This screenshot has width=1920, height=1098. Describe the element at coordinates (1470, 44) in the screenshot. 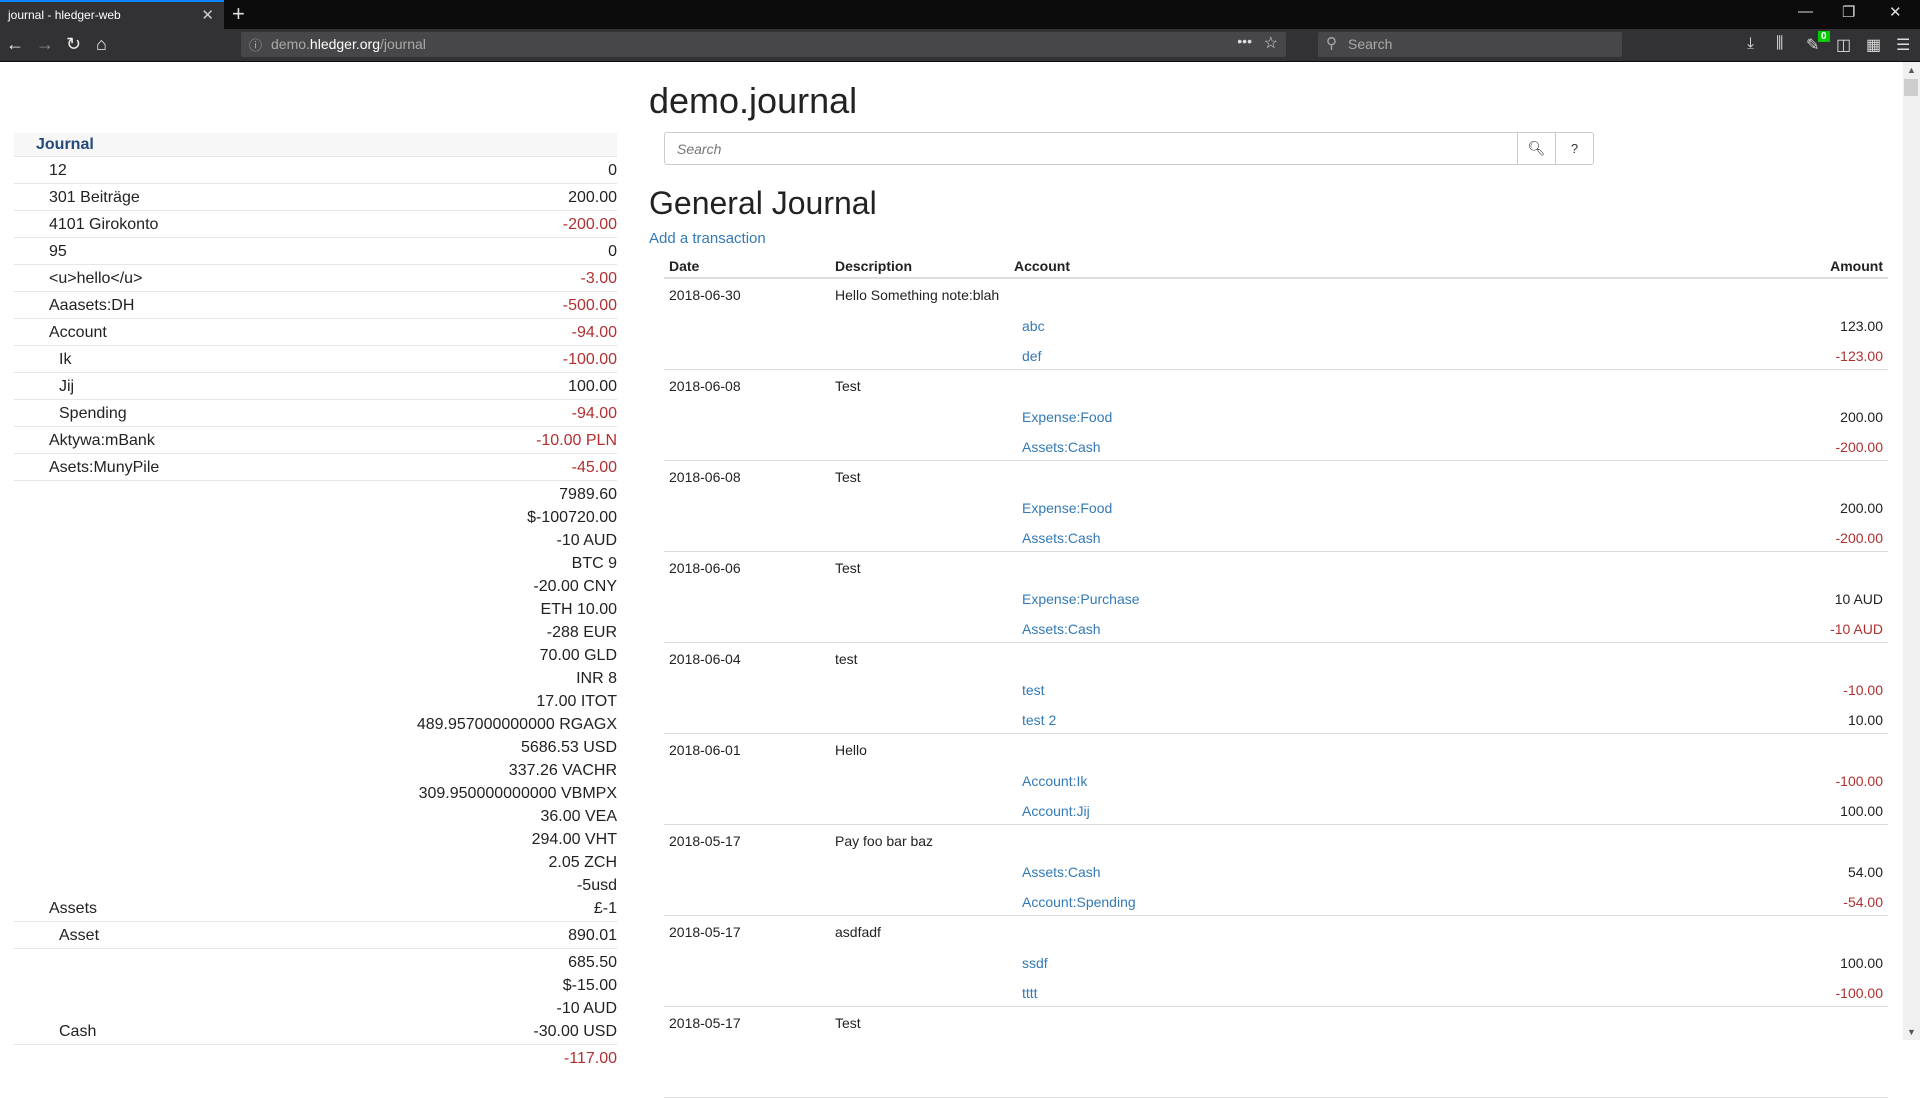

I see `browser-search-input: ⚲ Search` at that location.